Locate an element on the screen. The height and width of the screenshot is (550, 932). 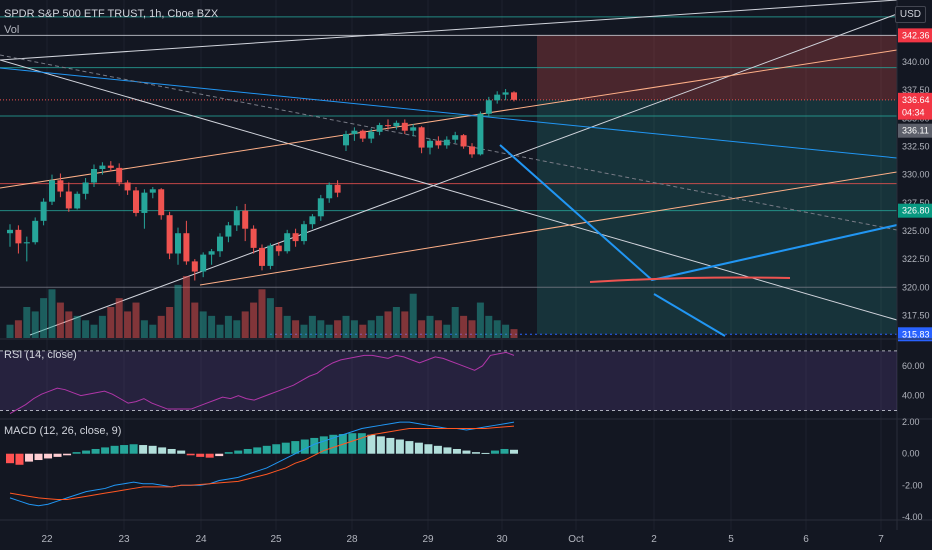
macd-tick-label: 2.00 is located at coordinates (911, 422).